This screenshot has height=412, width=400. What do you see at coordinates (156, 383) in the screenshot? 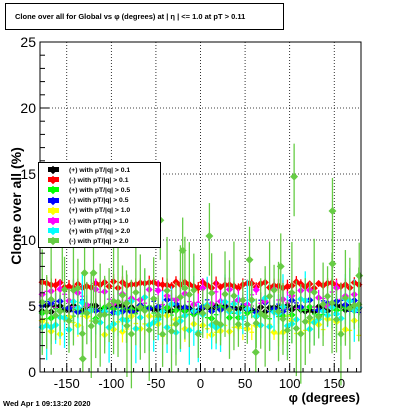
I see `x-tick-label: -50` at bounding box center [156, 383].